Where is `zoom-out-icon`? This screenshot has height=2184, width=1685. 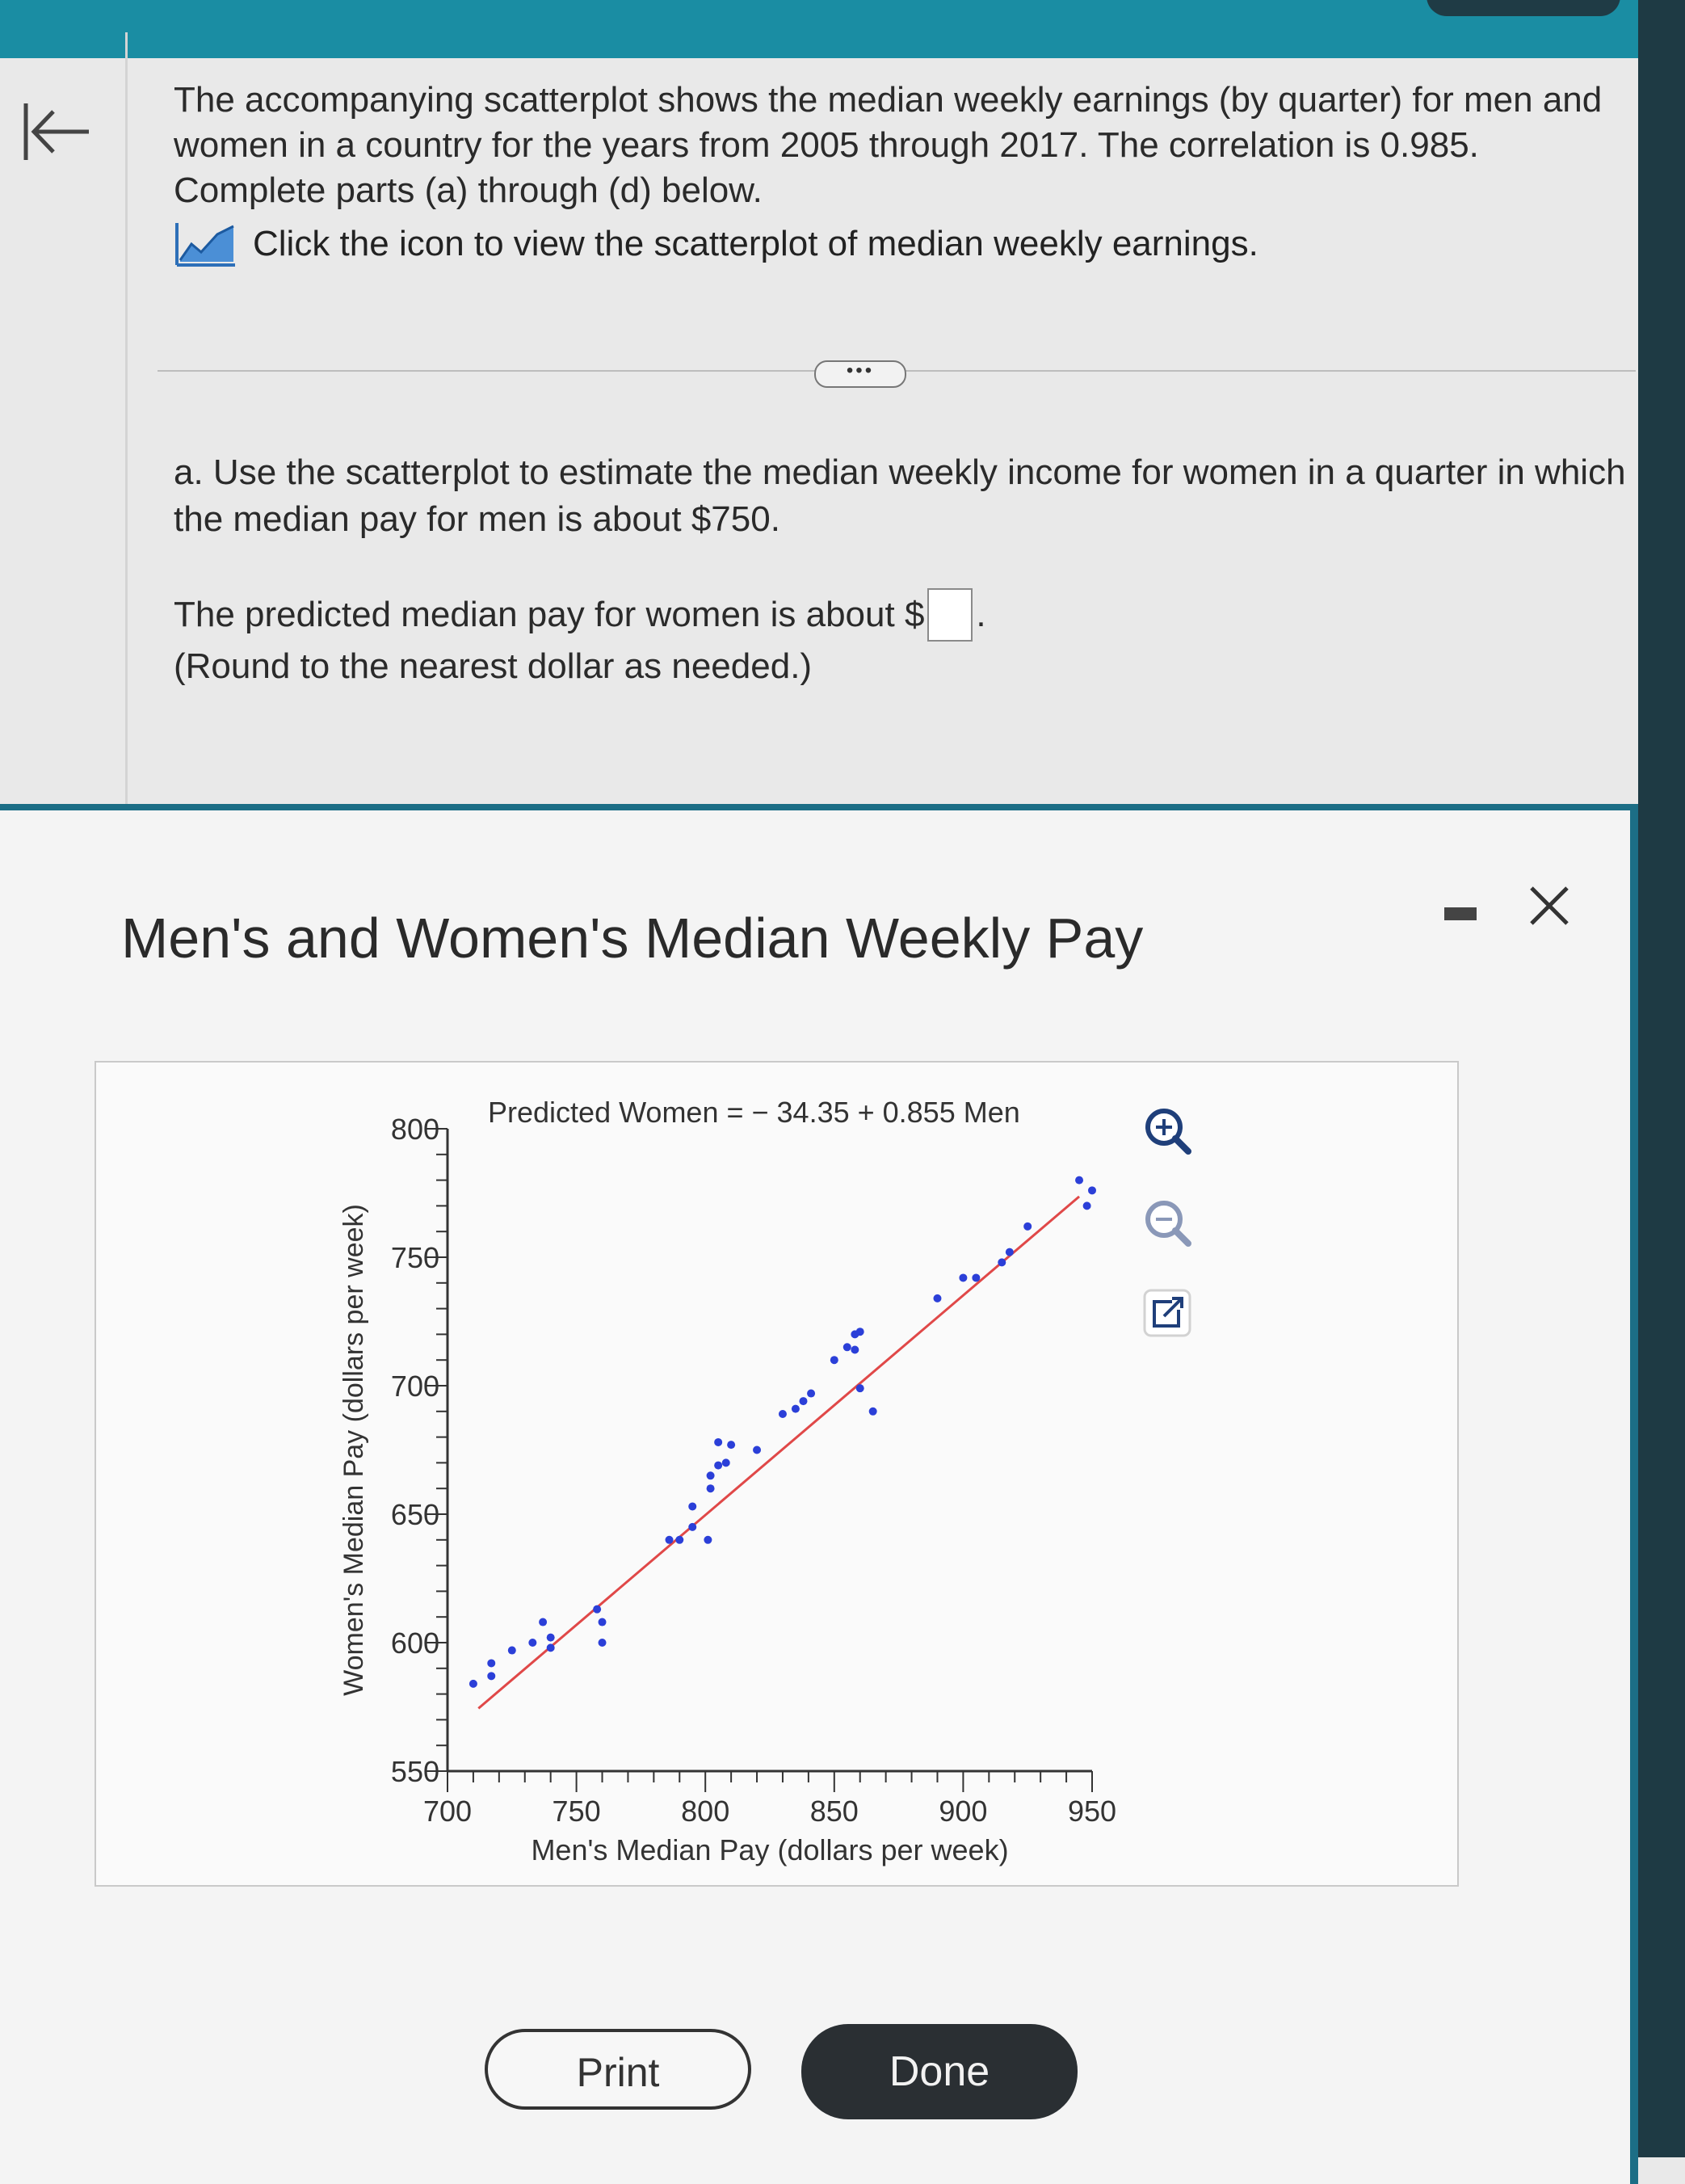
zoom-out-icon is located at coordinates (1167, 1224).